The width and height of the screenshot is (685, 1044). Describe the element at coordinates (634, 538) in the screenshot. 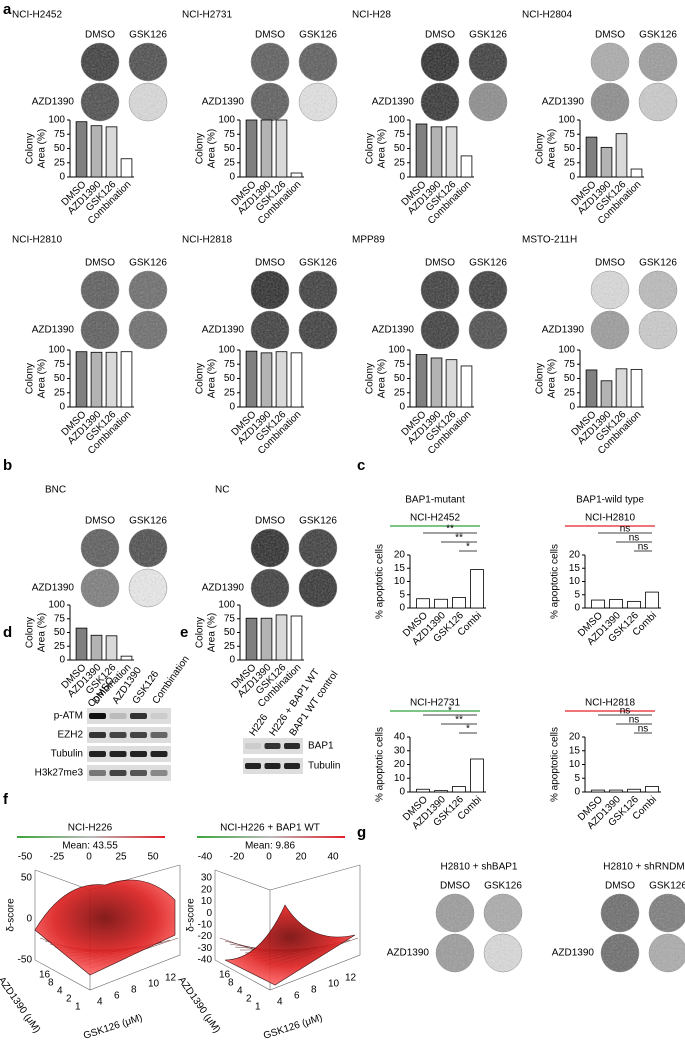

I see `significance-label: ns` at that location.